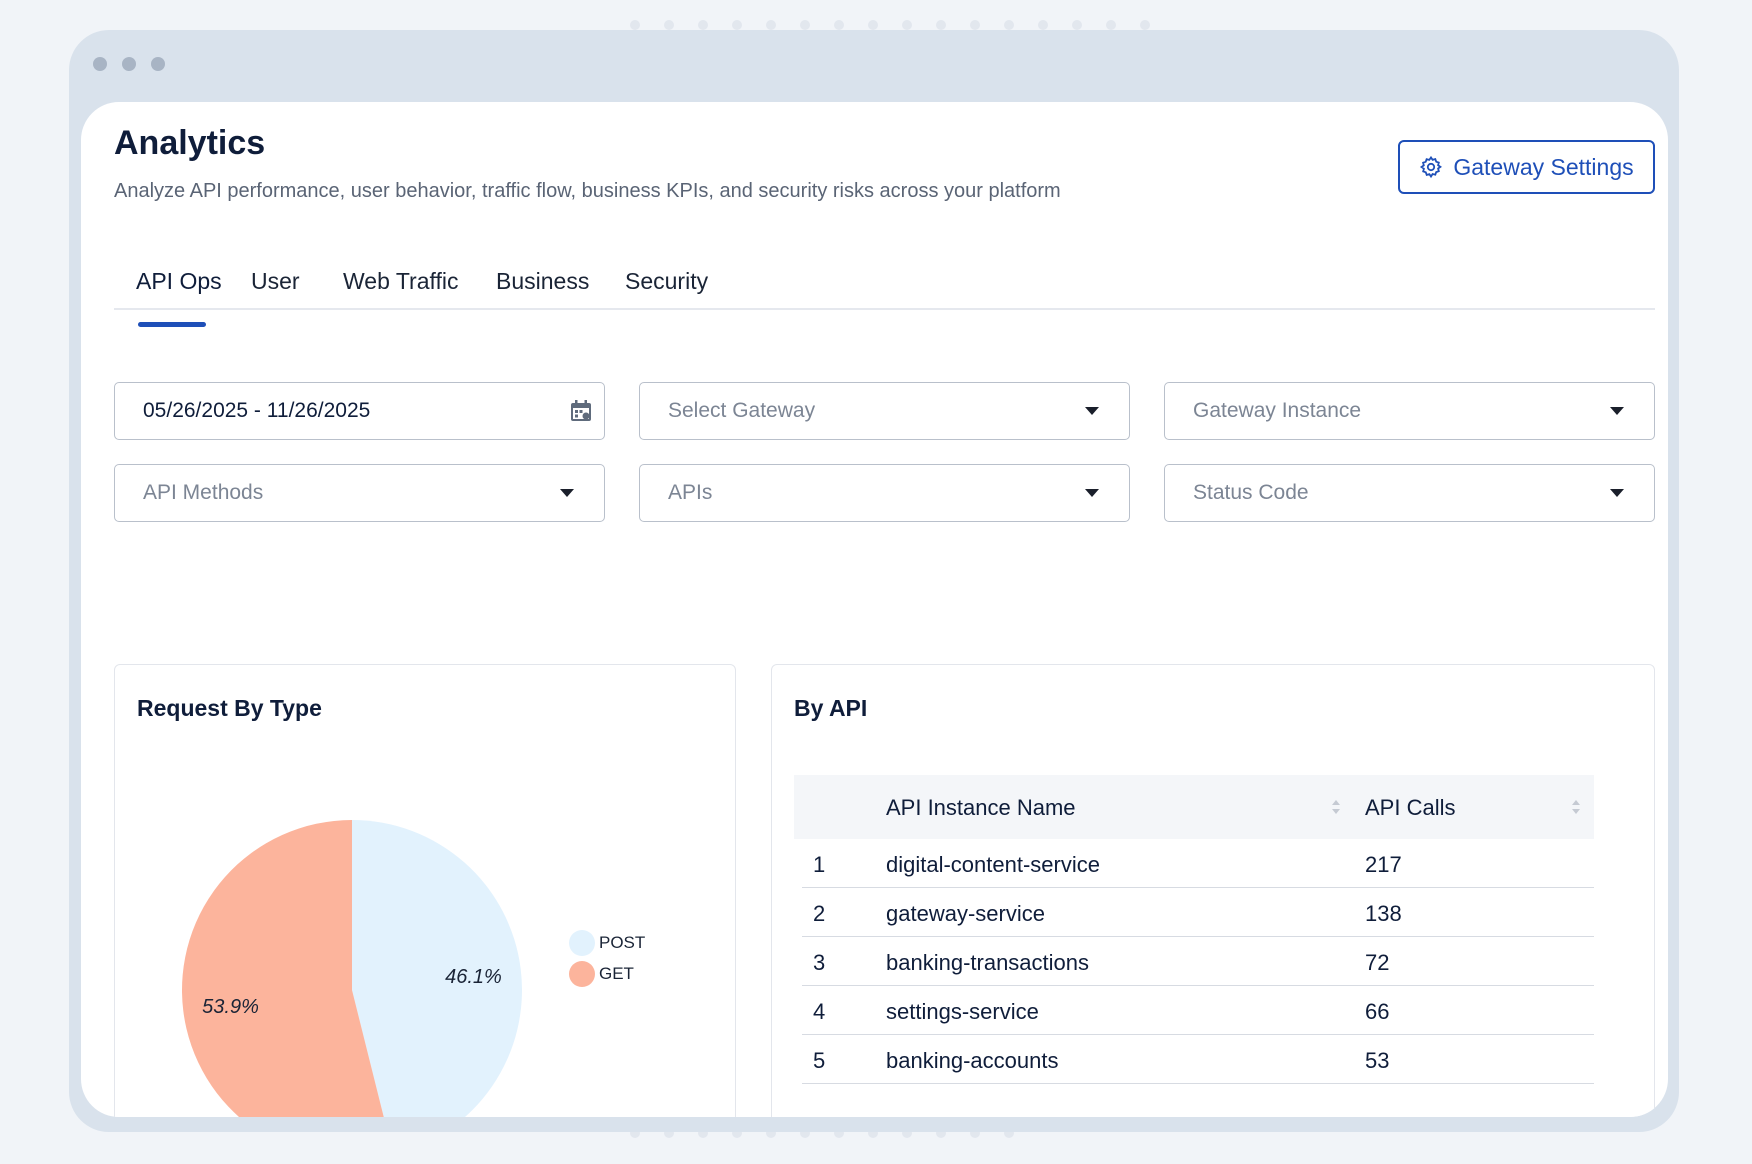 The width and height of the screenshot is (1752, 1164). Describe the element at coordinates (1251, 492) in the screenshot. I see `status-code-placeholder: Status Code` at that location.